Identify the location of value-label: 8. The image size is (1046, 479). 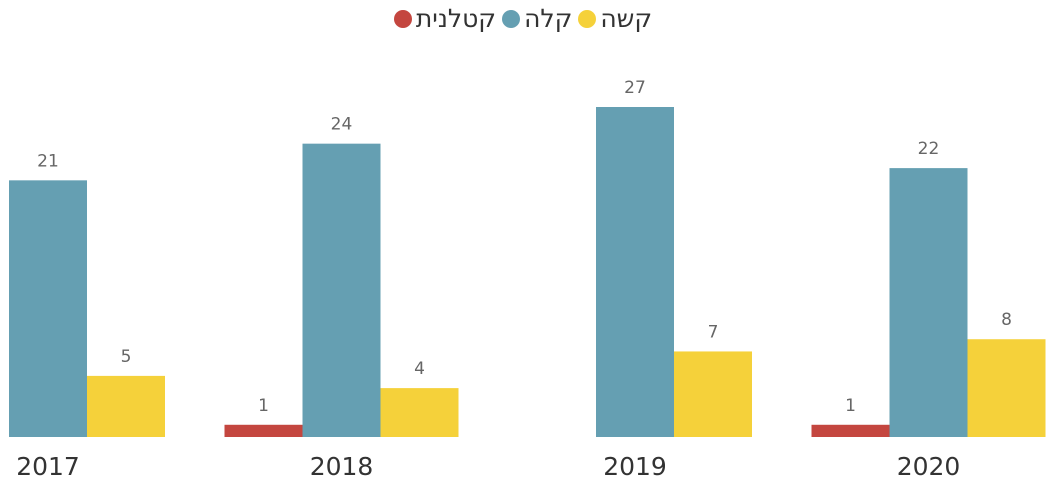
(1006, 320).